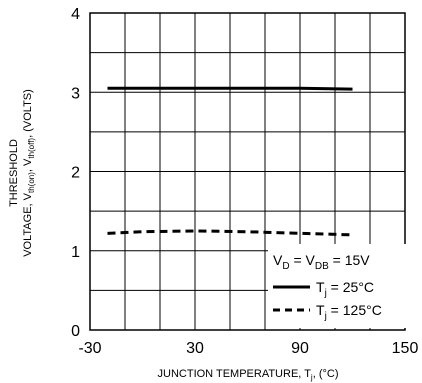  Describe the element at coordinates (349, 312) in the screenshot. I see `legend-label-series-2: Tj = 125°C` at that location.